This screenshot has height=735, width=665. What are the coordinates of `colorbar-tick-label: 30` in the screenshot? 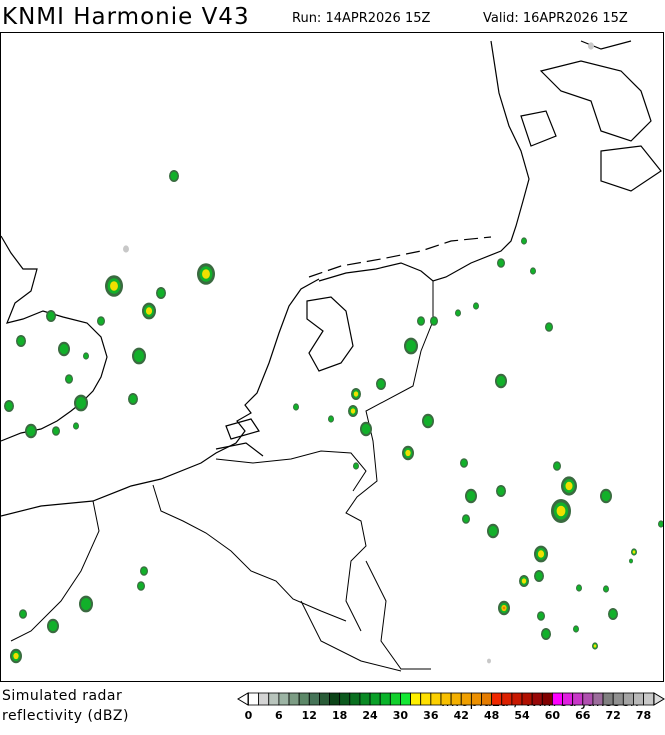 It's located at (401, 715).